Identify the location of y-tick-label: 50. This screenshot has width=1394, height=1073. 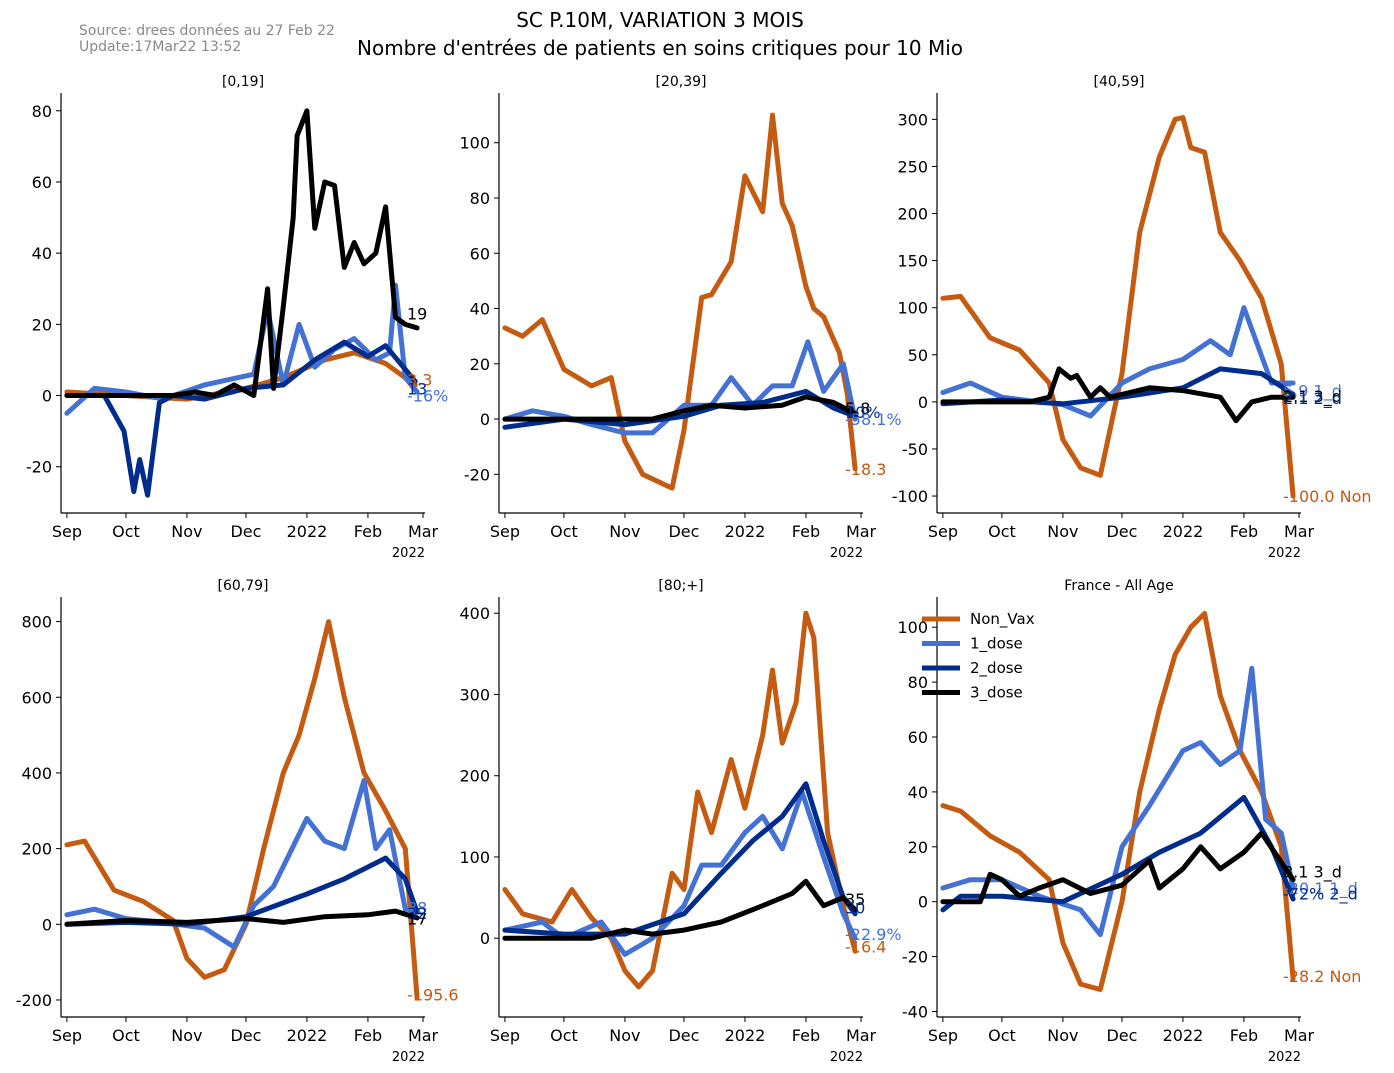
(918, 355).